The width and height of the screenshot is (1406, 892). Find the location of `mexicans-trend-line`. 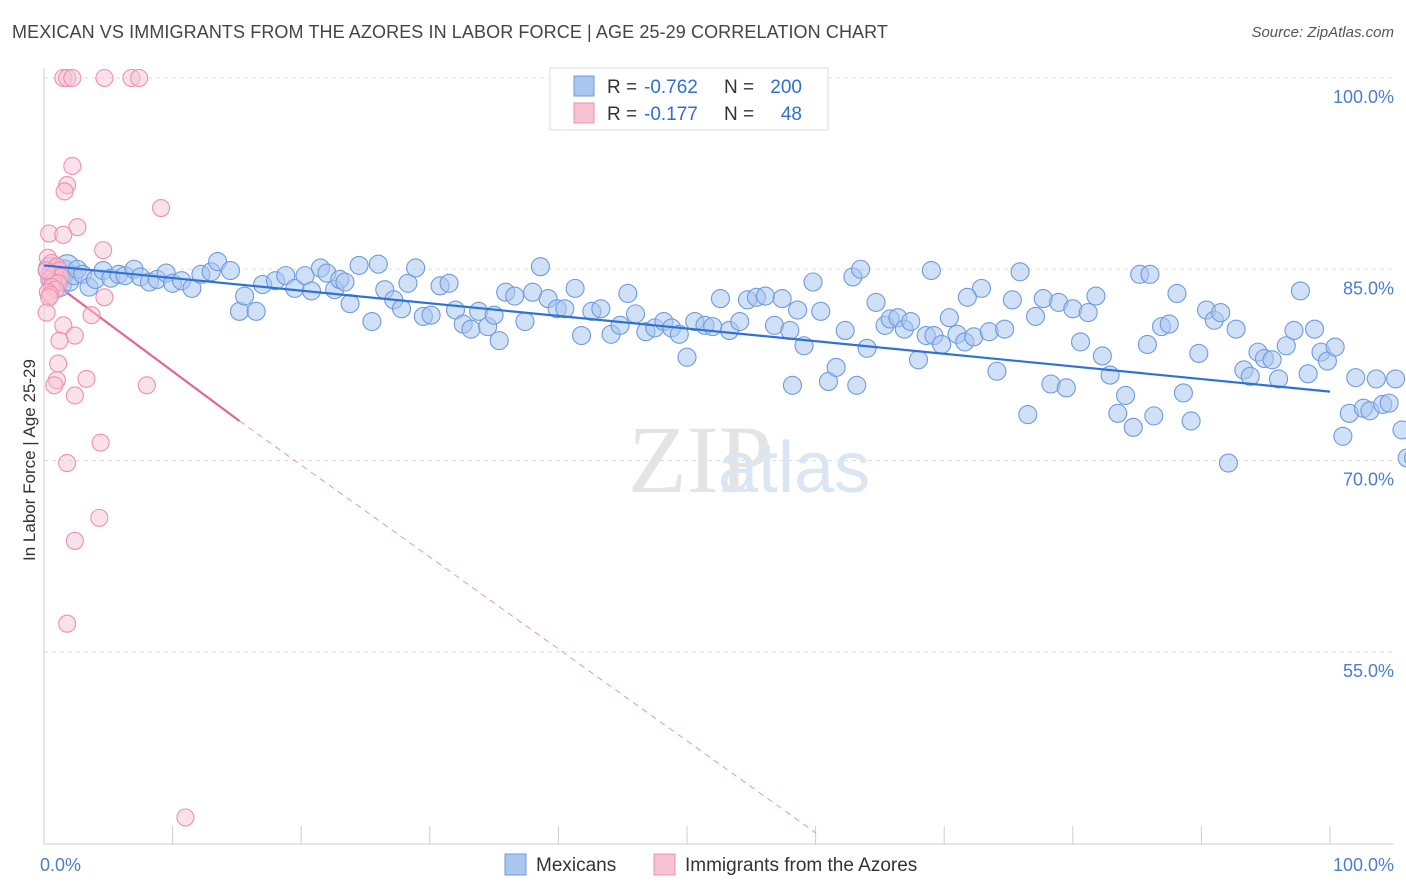

mexicans-trend-line is located at coordinates (687, 328).